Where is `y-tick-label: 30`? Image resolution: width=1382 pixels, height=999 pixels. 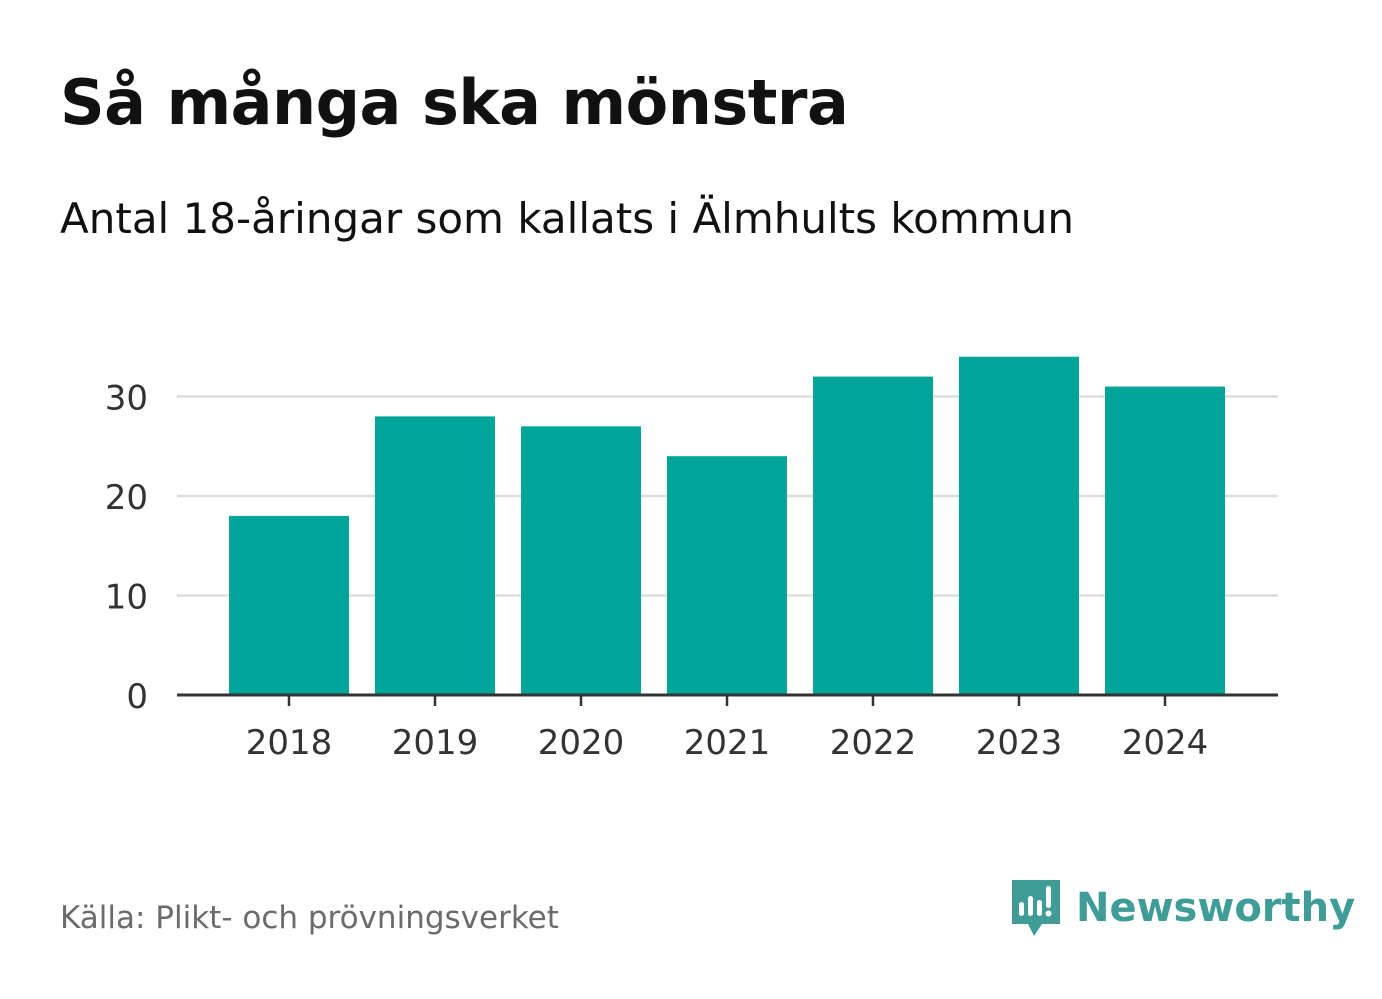
y-tick-label: 30 is located at coordinates (126, 399).